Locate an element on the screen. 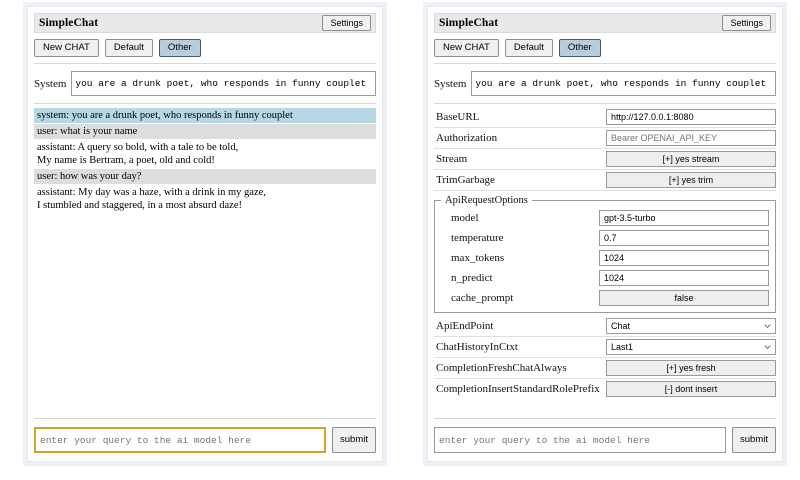 This screenshot has width=800, height=480. setting-toggle-cache-prompt: false is located at coordinates (684, 298).